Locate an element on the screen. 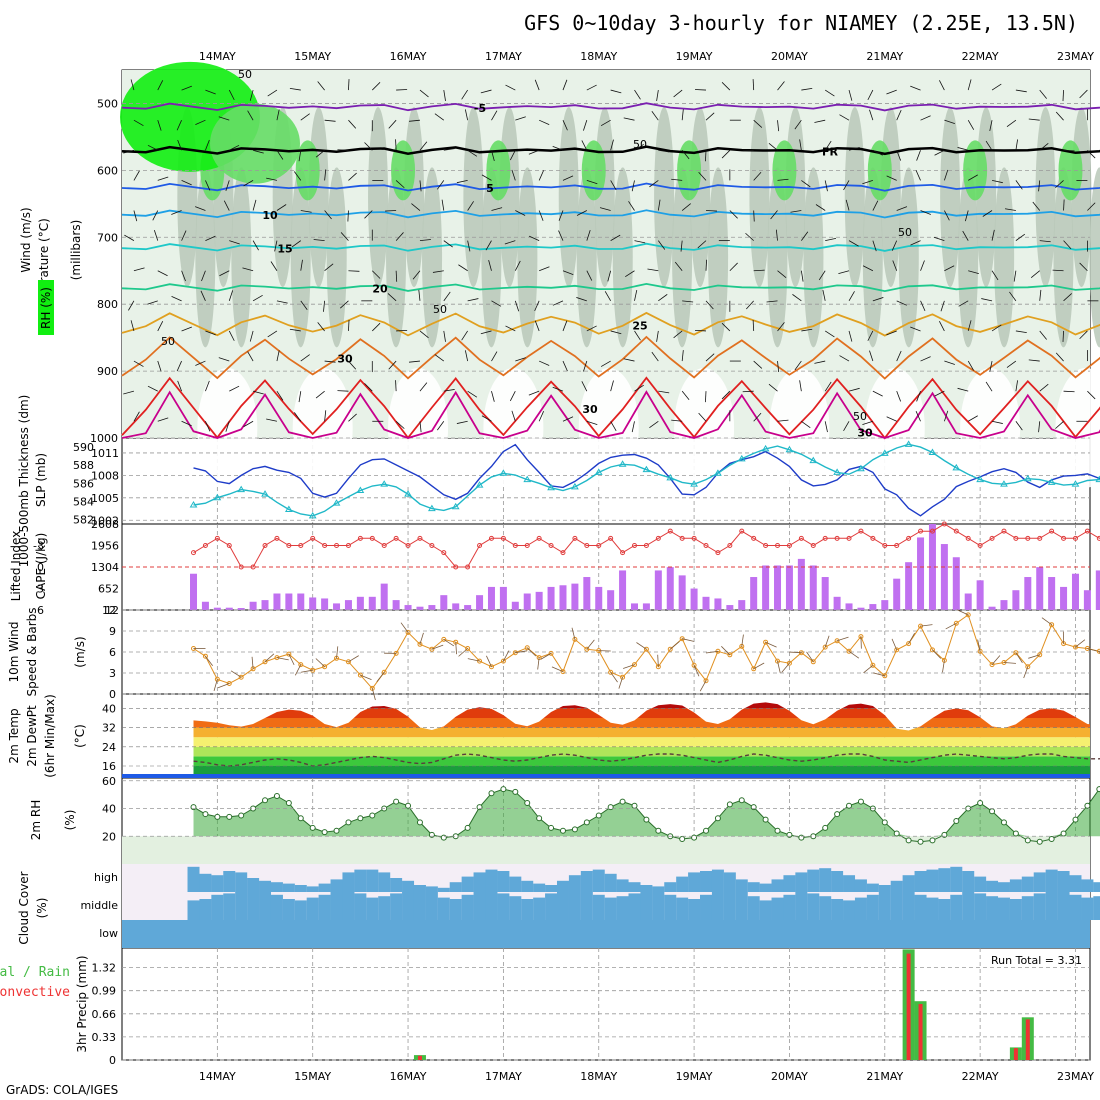  rh-dry-core is located at coordinates (799, 427).